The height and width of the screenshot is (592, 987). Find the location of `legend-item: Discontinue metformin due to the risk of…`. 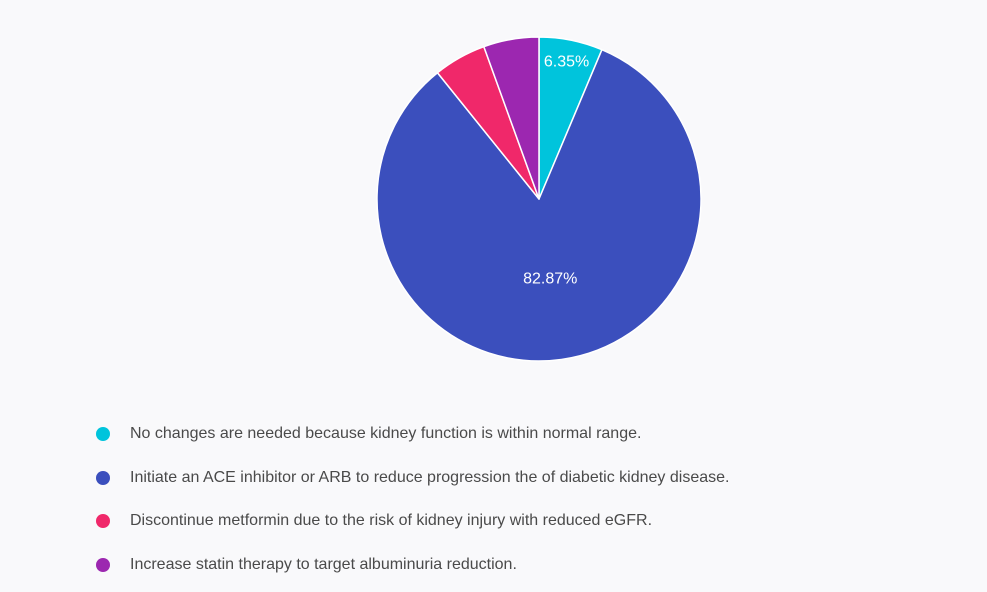

legend-item: Discontinue metformin due to the risk of… is located at coordinates (412, 521).